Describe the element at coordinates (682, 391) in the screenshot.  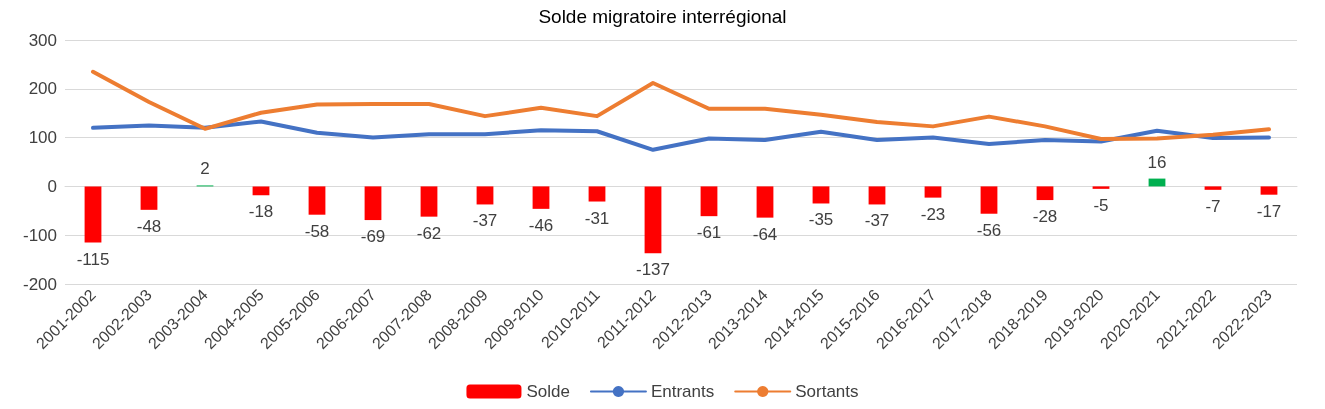
I see `legend-label: Entrants` at that location.